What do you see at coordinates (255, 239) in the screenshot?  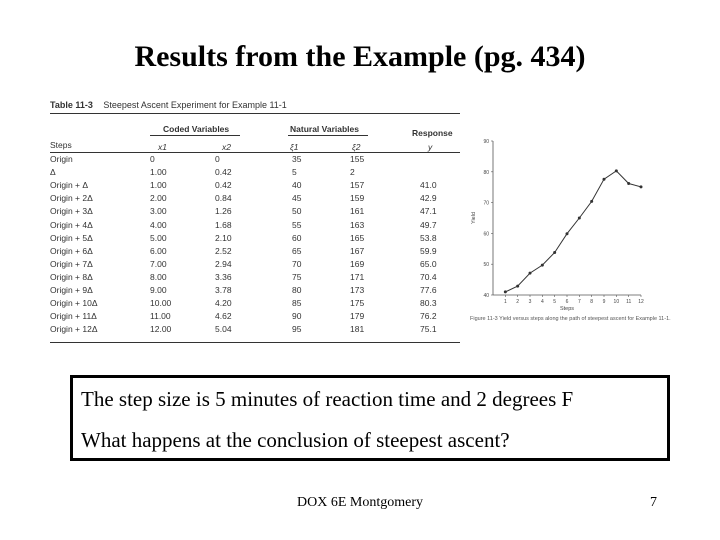 I see `table-row: Origin + 5Δ 5.00 2.10 60 165 53.8` at bounding box center [255, 239].